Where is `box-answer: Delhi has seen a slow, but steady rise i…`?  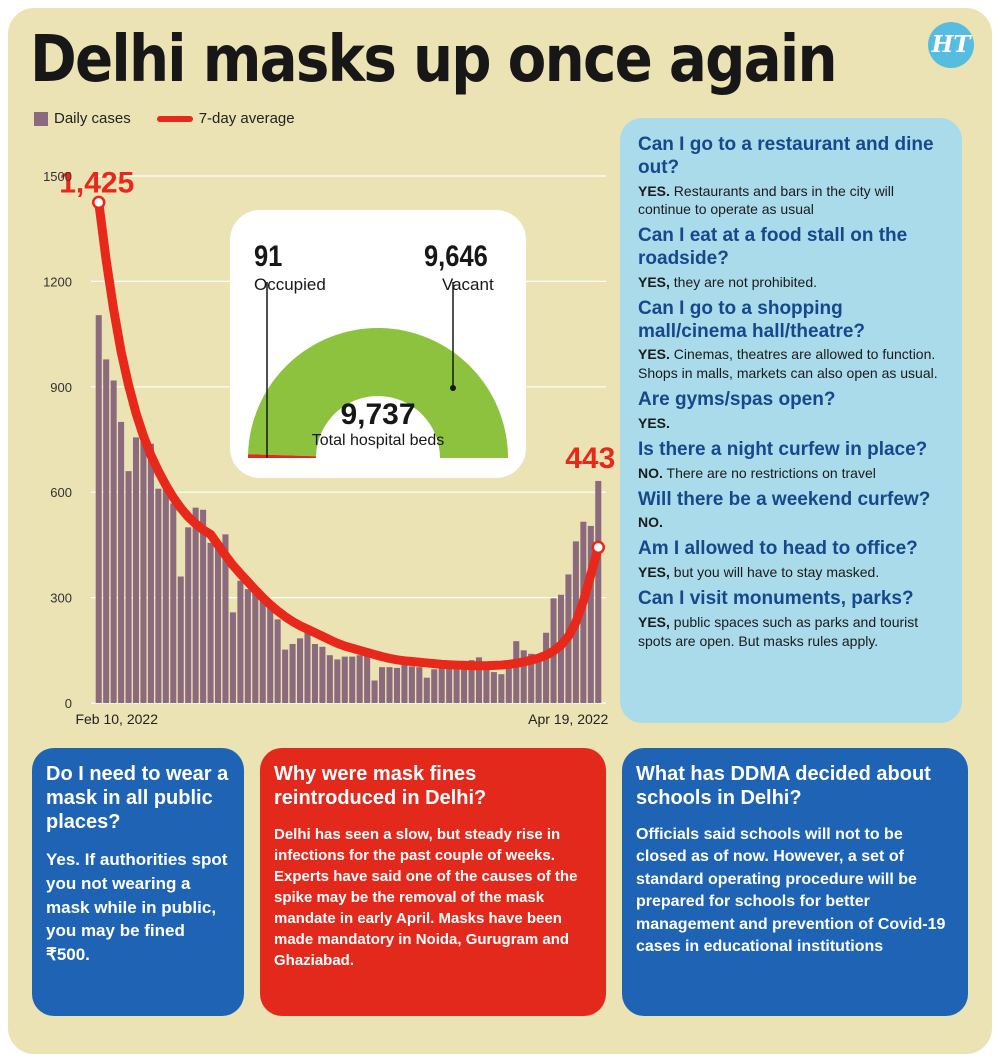
box-answer: Delhi has seen a slow, but steady rise i… is located at coordinates (426, 897).